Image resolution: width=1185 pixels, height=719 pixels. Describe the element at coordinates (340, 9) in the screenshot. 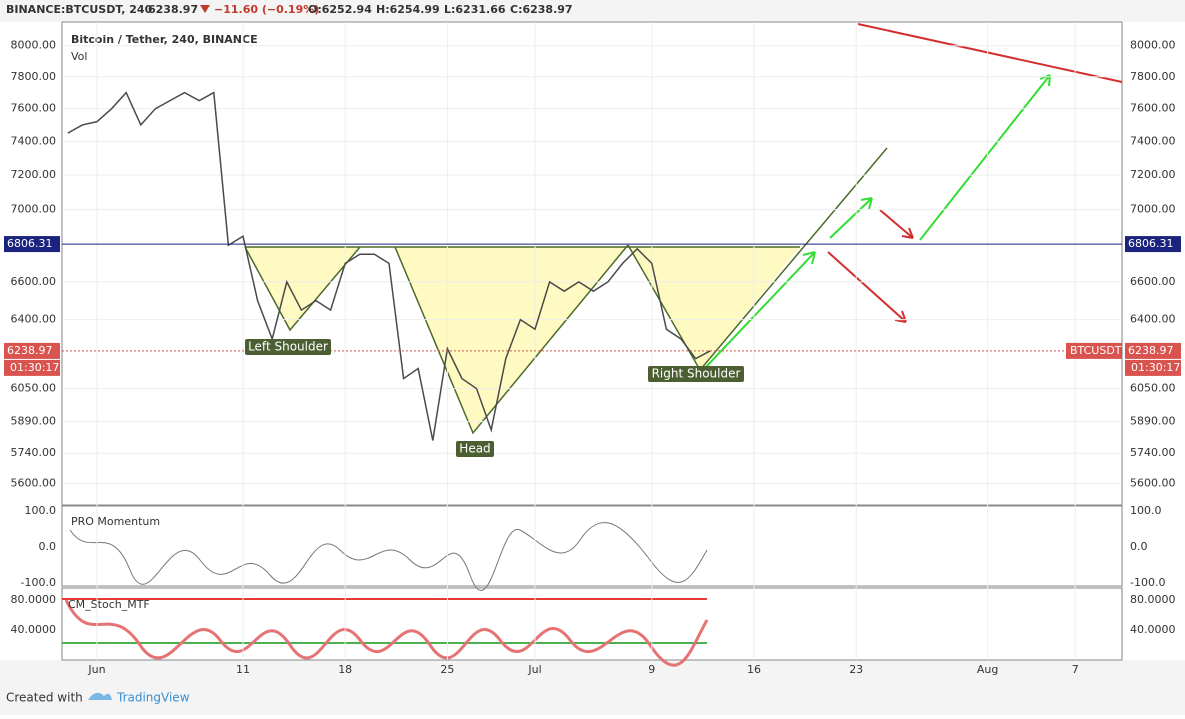

I see `open: O:6252.94` at that location.